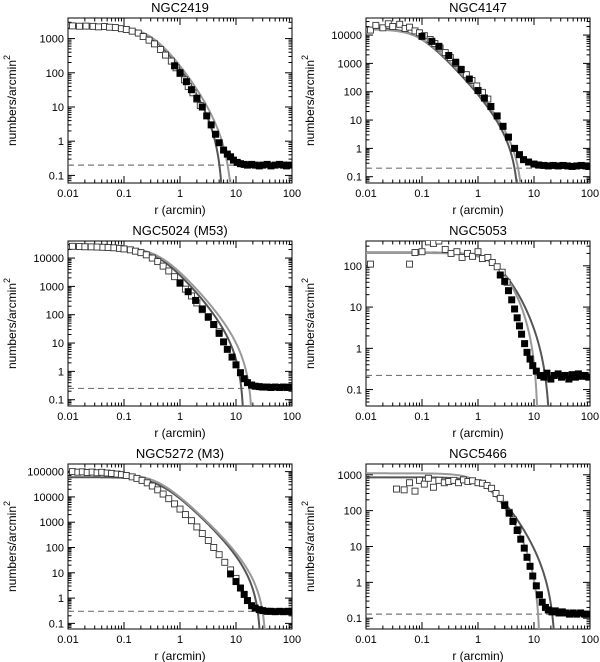 Image resolution: width=600 pixels, height=662 pixels. I want to click on model-curve-light, so click(453, 550).